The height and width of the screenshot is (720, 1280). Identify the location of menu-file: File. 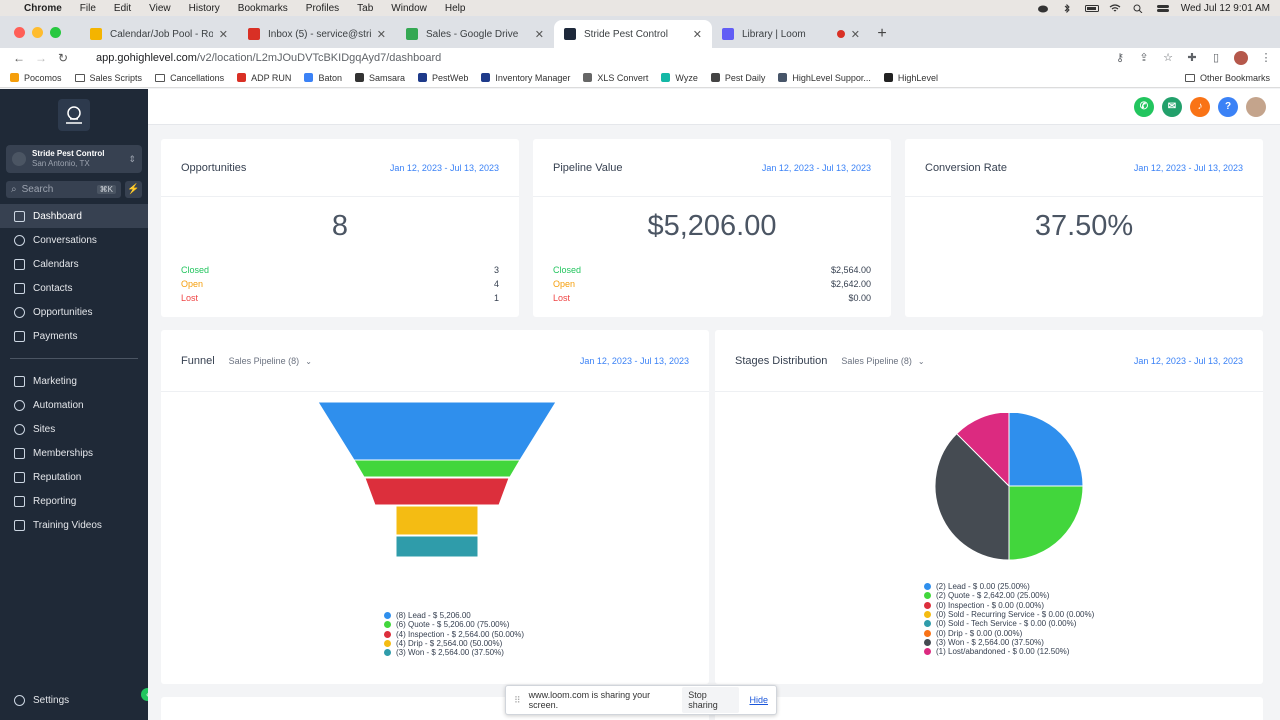
(87, 8).